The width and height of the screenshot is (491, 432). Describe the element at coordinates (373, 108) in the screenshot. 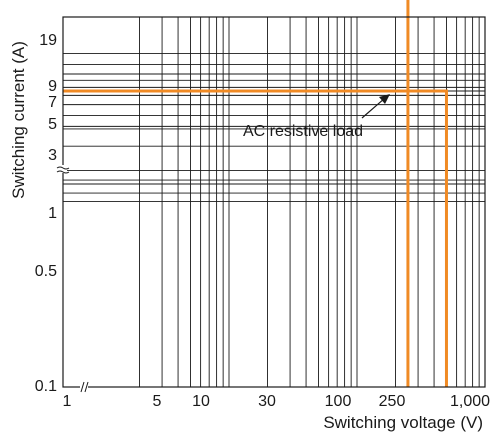

I see `annotation-arrow-line` at that location.